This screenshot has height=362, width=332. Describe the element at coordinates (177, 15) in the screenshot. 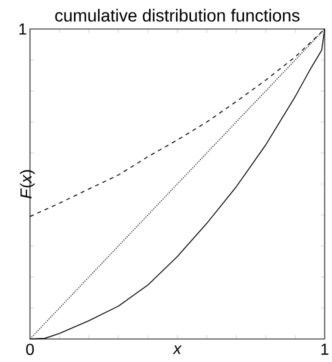

I see `chart-title: cumulative distribution functions` at that location.